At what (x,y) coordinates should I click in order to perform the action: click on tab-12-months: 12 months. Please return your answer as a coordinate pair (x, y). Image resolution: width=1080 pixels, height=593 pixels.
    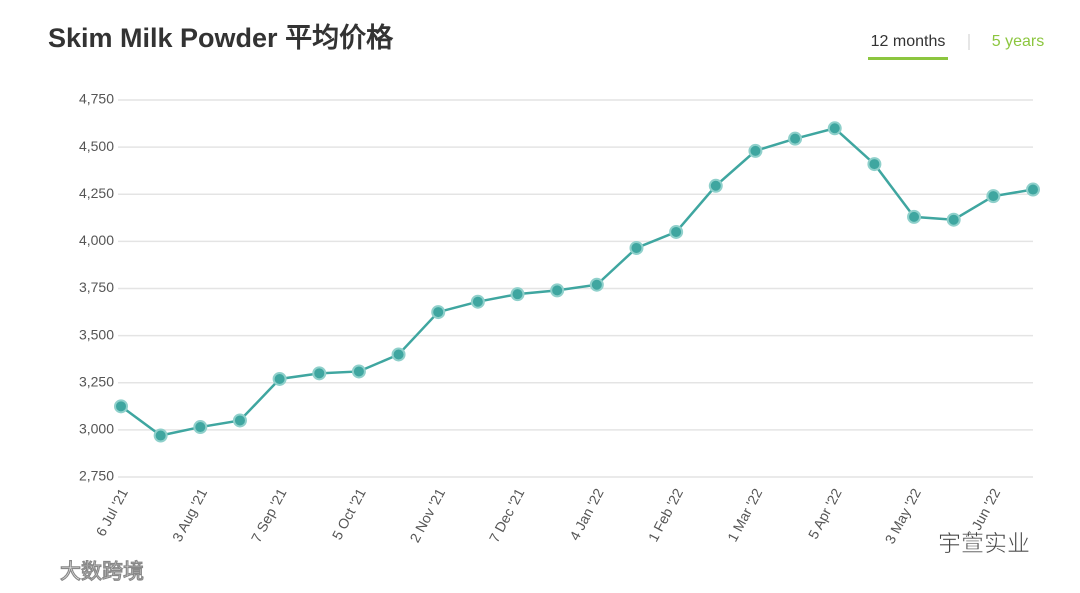
    Looking at the image, I should click on (908, 41).